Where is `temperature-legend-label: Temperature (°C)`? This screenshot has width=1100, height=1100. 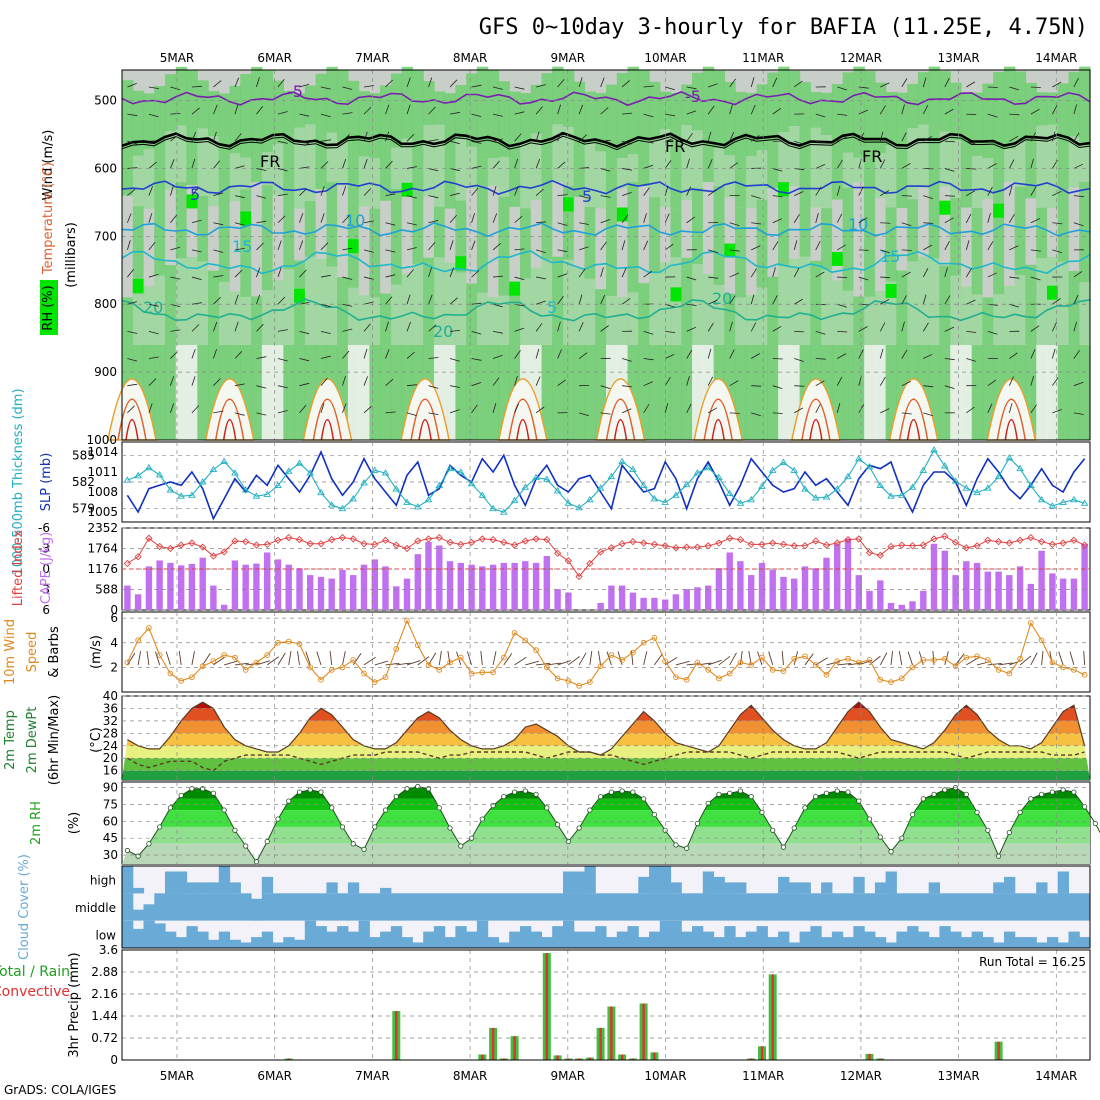 temperature-legend-label: Temperature (°C) is located at coordinates (48, 218).